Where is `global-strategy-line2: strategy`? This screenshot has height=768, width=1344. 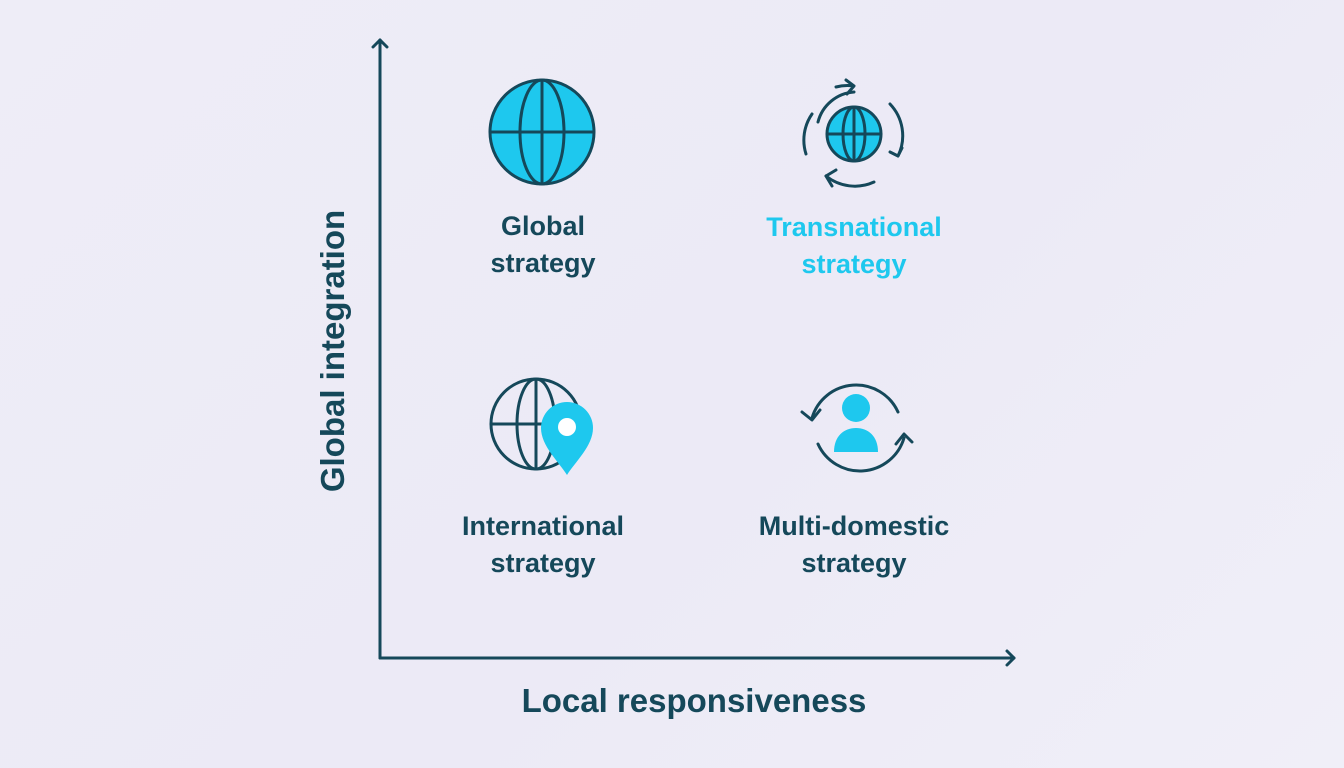
global-strategy-line2: strategy is located at coordinates (543, 263).